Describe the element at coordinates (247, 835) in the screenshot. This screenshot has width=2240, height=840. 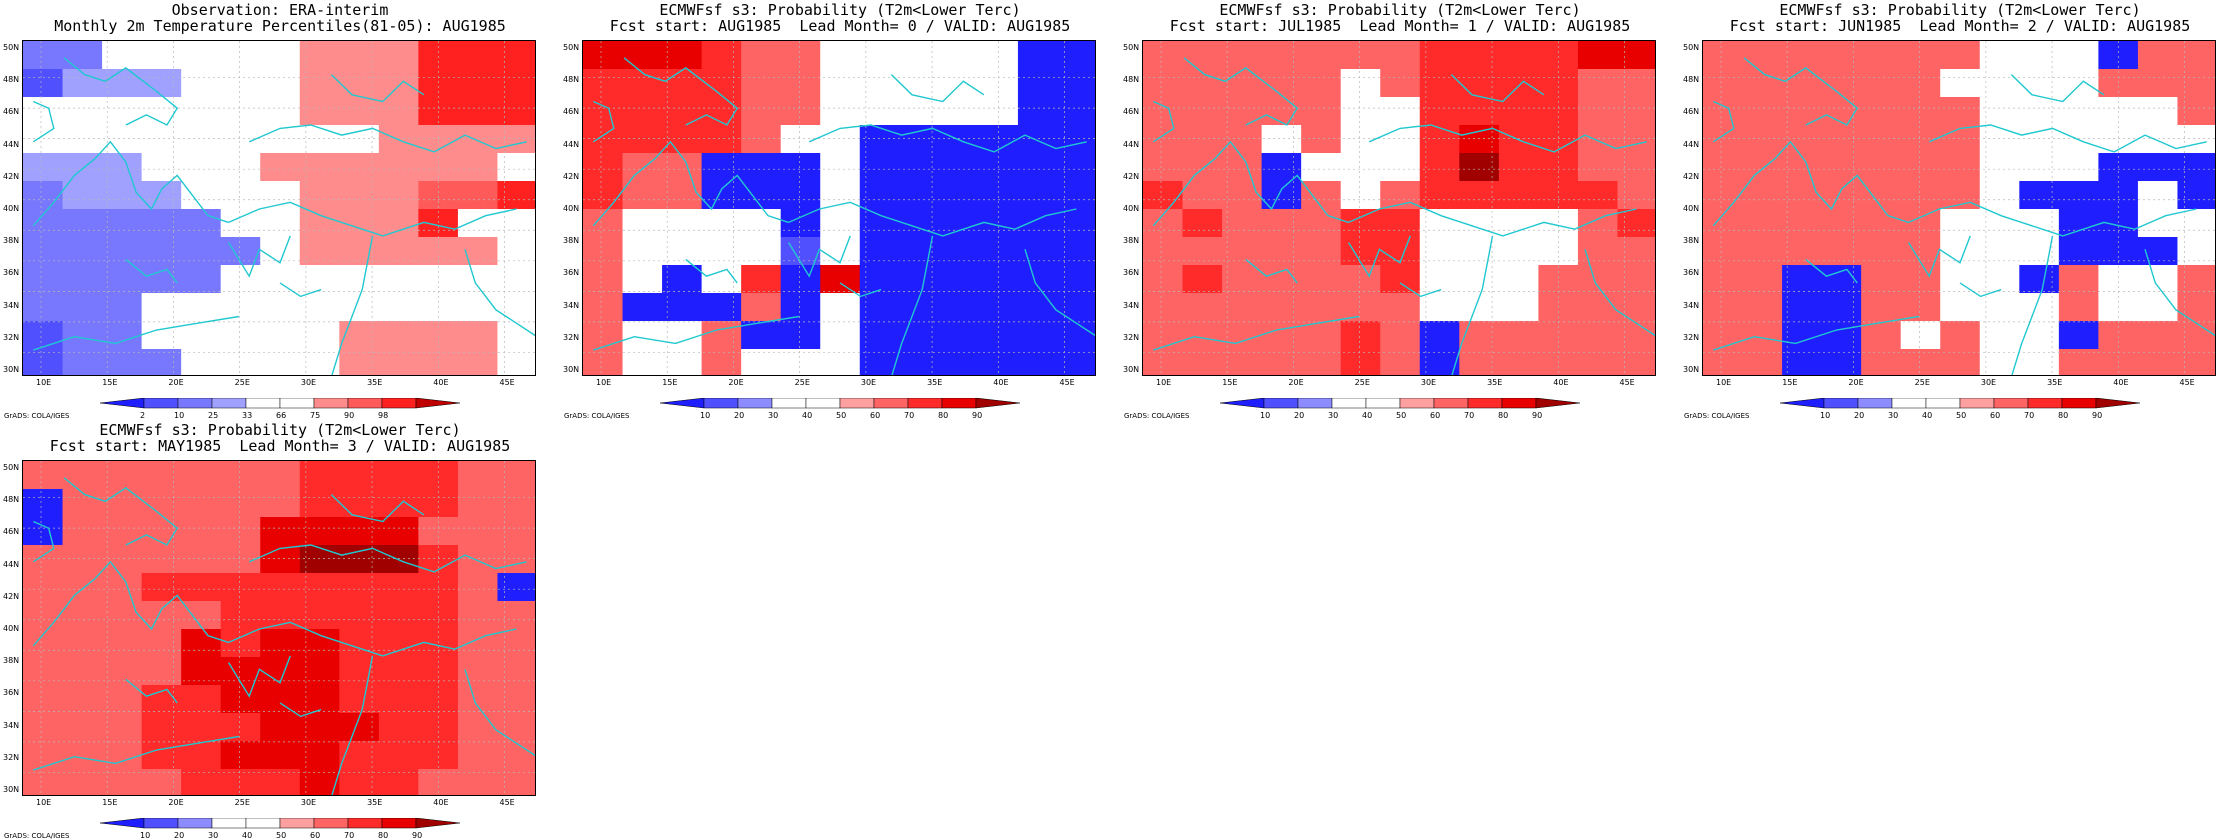
I see `colorbar-tick-label: 40` at that location.